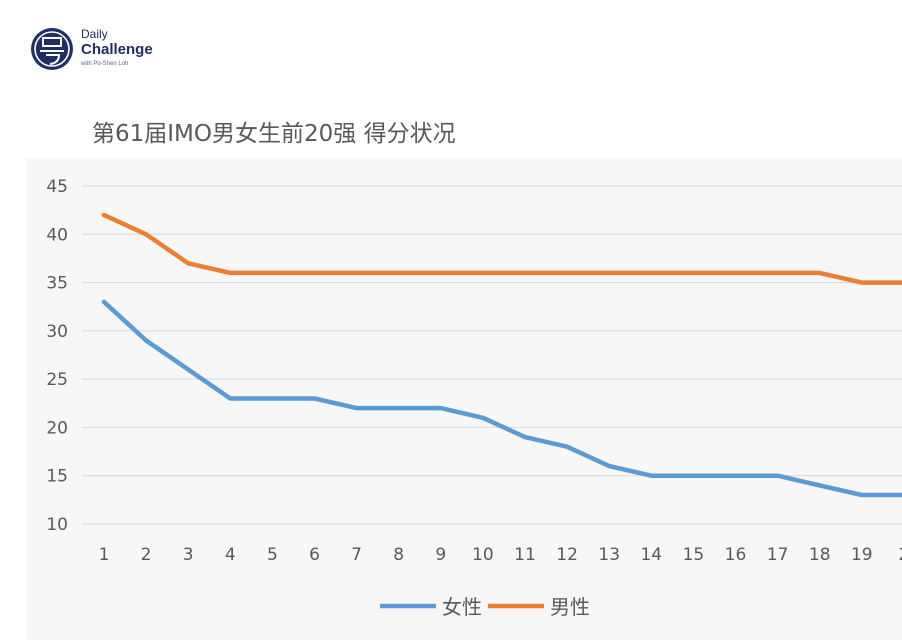 This screenshot has height=640, width=902. What do you see at coordinates (778, 555) in the screenshot?
I see `x-tick-label: 17` at bounding box center [778, 555].